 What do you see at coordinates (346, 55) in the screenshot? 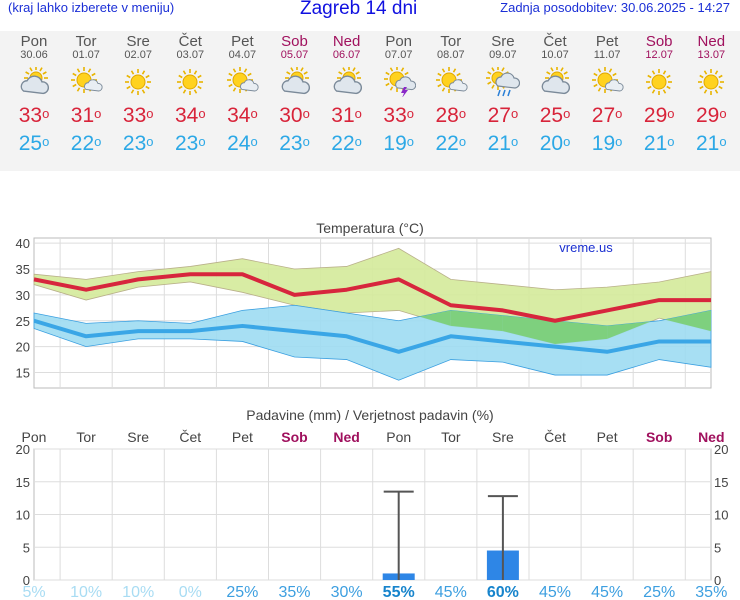
I see `day-date: 06.07` at bounding box center [346, 55].